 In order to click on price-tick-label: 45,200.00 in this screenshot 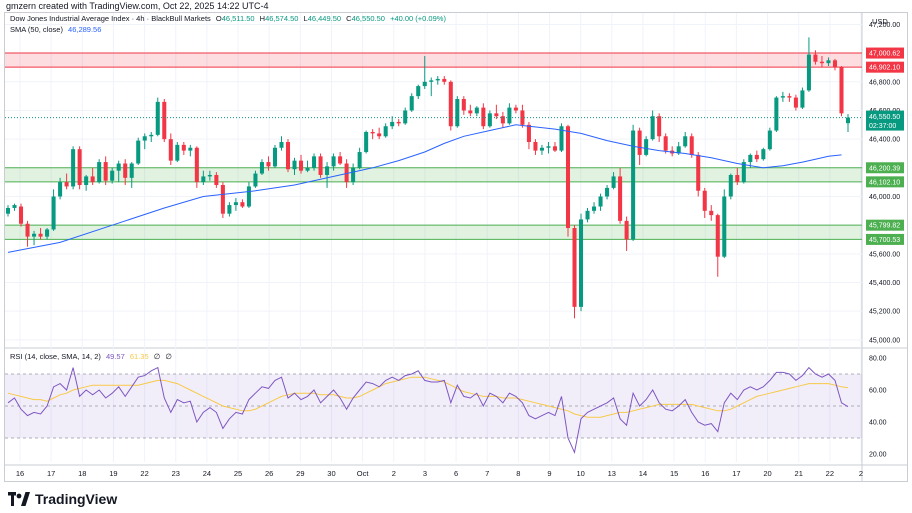, I will do `click(884, 312)`.